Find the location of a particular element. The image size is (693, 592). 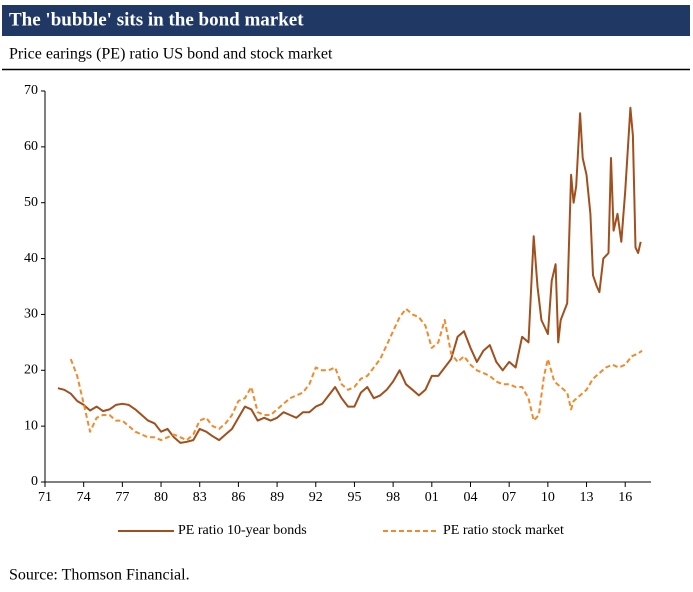

legend-label: PE ratio stock market is located at coordinates (503, 530).